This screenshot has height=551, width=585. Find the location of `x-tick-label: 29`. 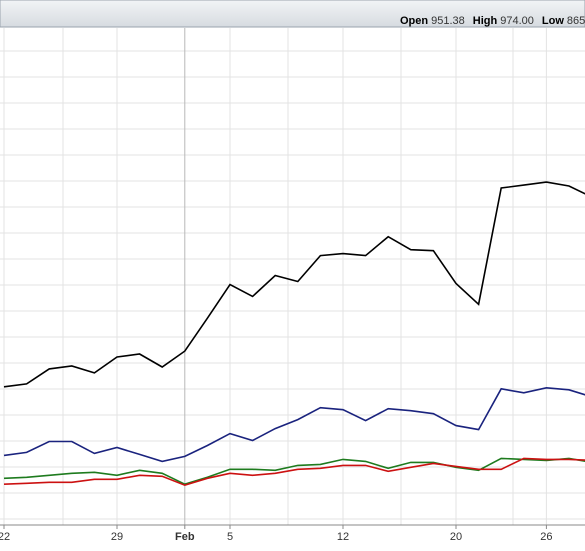

x-tick-label: 29 is located at coordinates (117, 537).